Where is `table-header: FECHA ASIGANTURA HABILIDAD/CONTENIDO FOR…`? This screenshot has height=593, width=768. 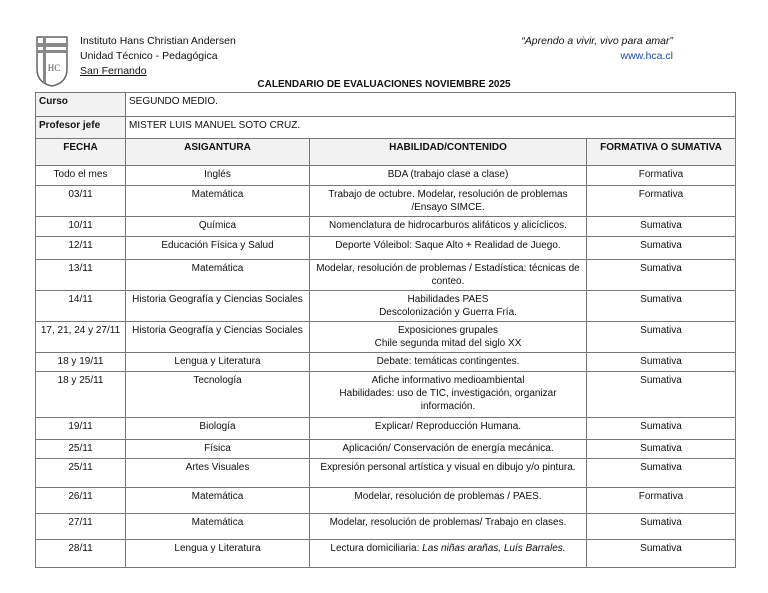
table-header: FECHA ASIGANTURA HABILIDAD/CONTENIDO FOR… is located at coordinates (385, 152).